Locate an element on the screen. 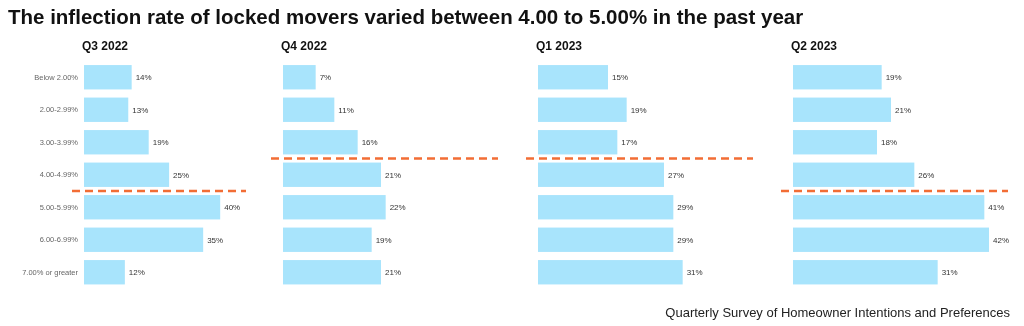  chart-title: Q2 2023 is located at coordinates (814, 46).